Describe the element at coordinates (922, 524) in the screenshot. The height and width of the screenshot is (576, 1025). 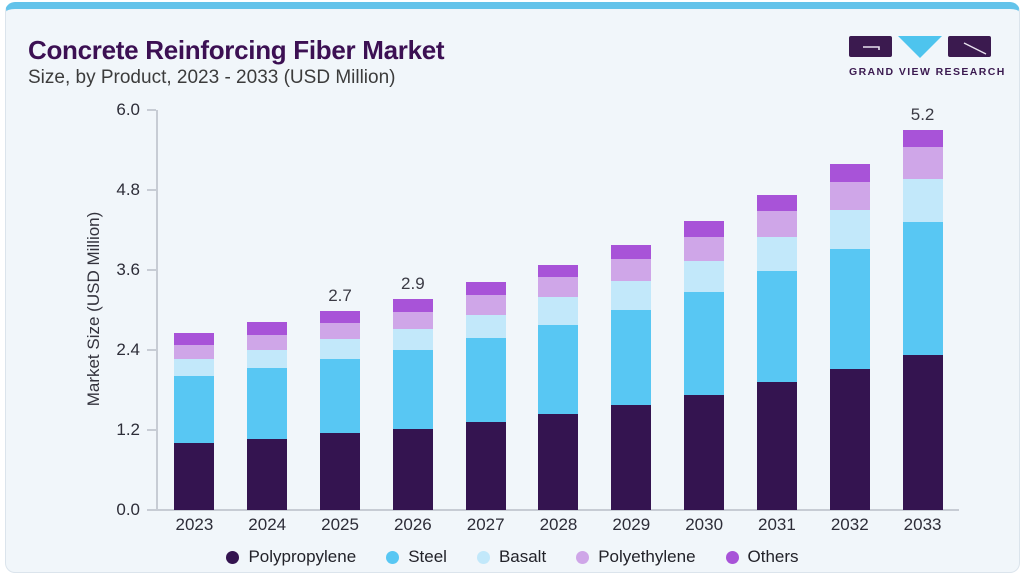
I see `x-tick-label-2033: 2033` at that location.